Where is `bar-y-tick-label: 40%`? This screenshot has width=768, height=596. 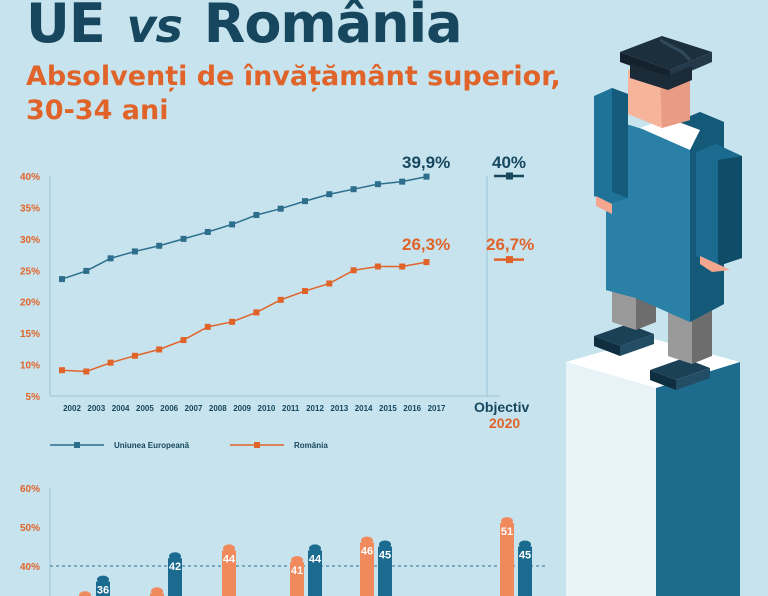
bar-y-tick-label: 40% is located at coordinates (30, 567).